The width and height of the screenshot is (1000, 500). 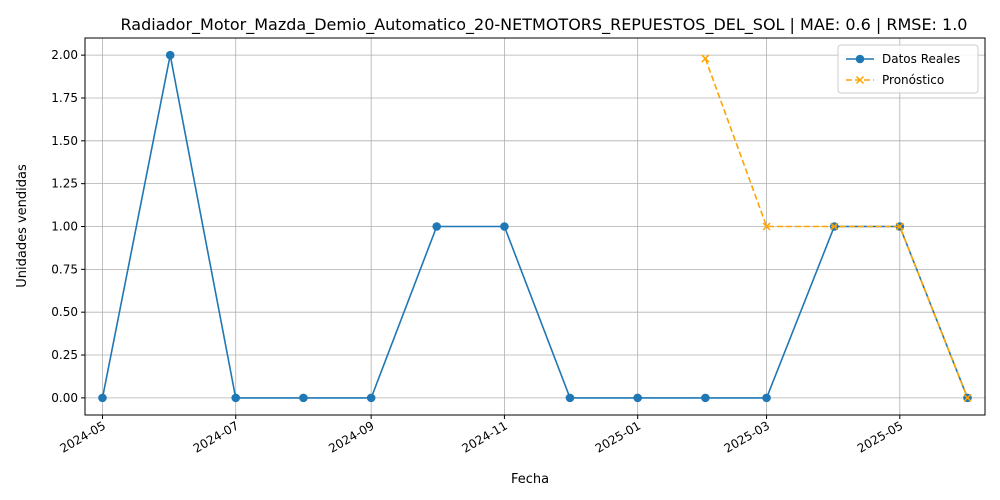 I want to click on y-axis-label: Unidades vendidas, so click(x=22, y=226).